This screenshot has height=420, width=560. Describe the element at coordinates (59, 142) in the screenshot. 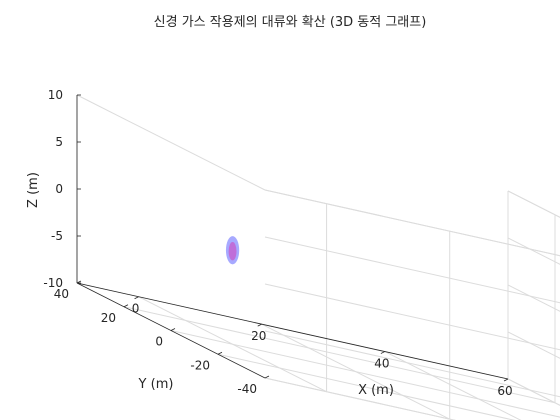

I see `z-tick-label: 5` at that location.